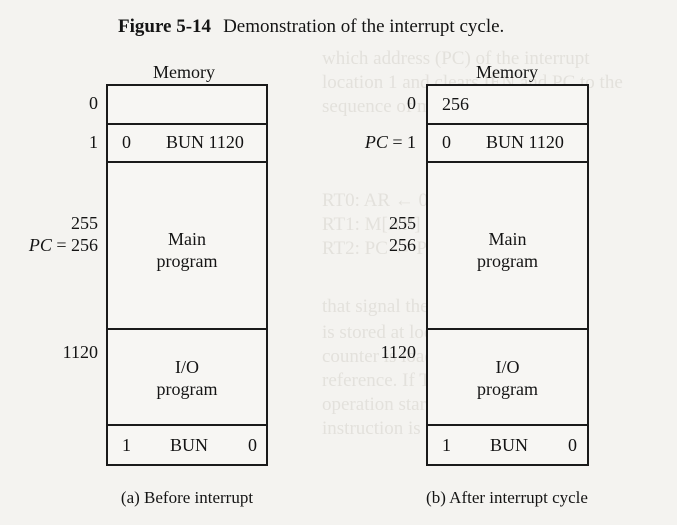 This screenshot has width=677, height=525. Describe the element at coordinates (77, 245) in the screenshot. I see `pc-value: = 256` at that location.